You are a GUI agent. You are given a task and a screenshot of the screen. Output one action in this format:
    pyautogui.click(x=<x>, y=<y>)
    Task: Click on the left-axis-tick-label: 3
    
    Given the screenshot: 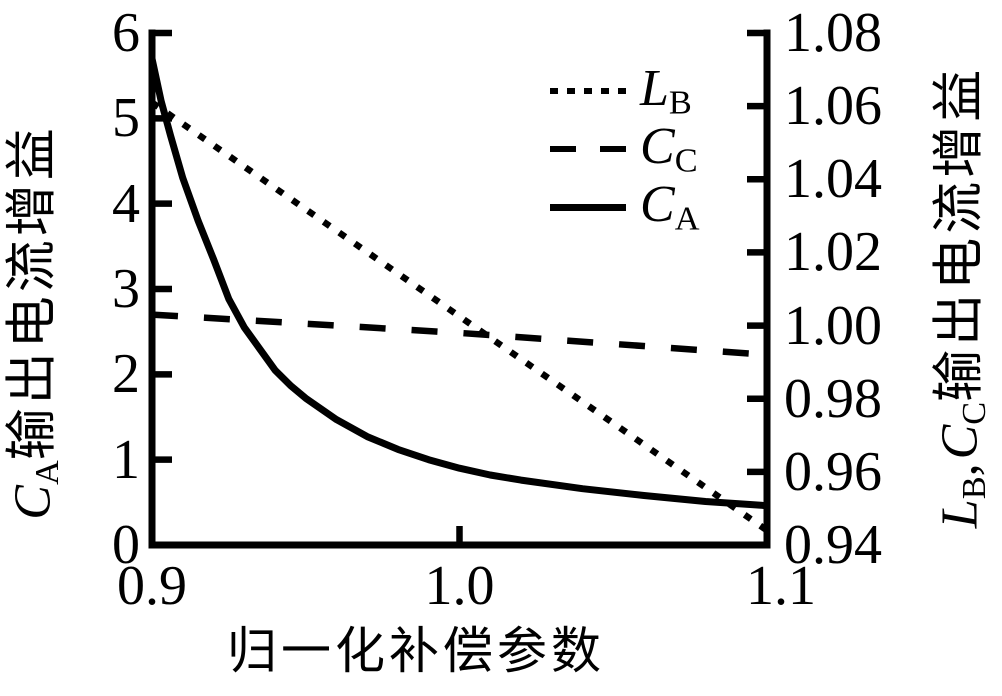 What is the action you would take?
    pyautogui.click(x=126, y=289)
    